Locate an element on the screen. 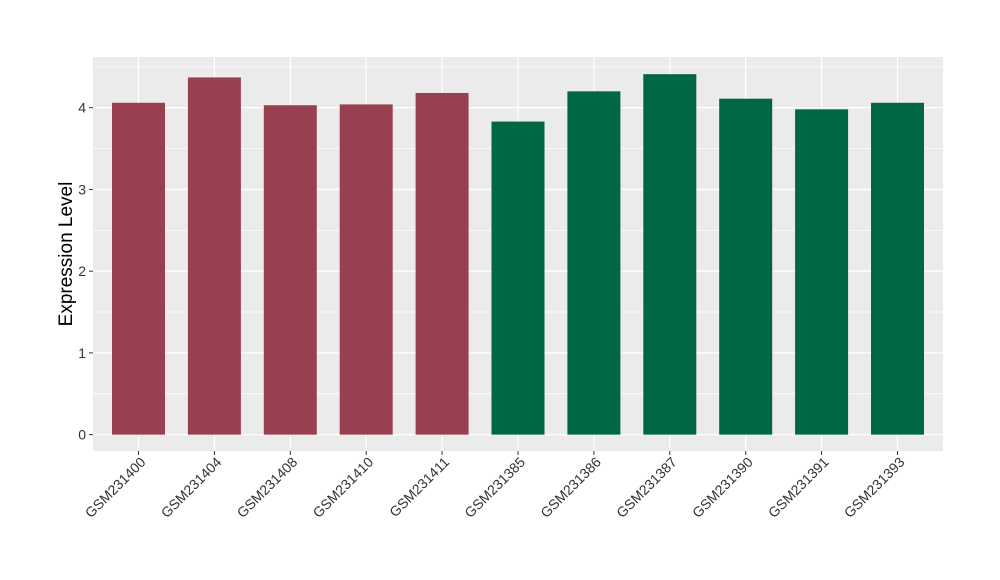  x-tick-label: GSM231404 is located at coordinates (191, 487).